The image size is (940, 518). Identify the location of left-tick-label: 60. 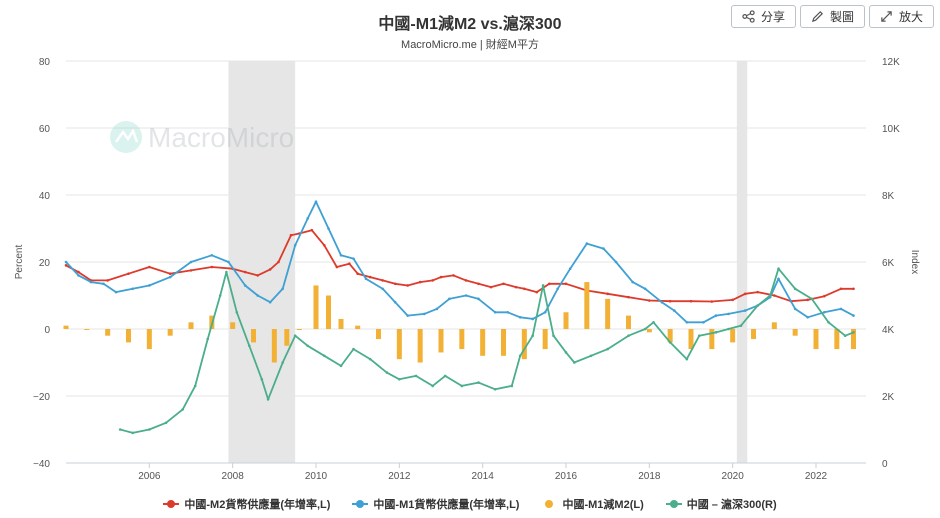
(45, 129).